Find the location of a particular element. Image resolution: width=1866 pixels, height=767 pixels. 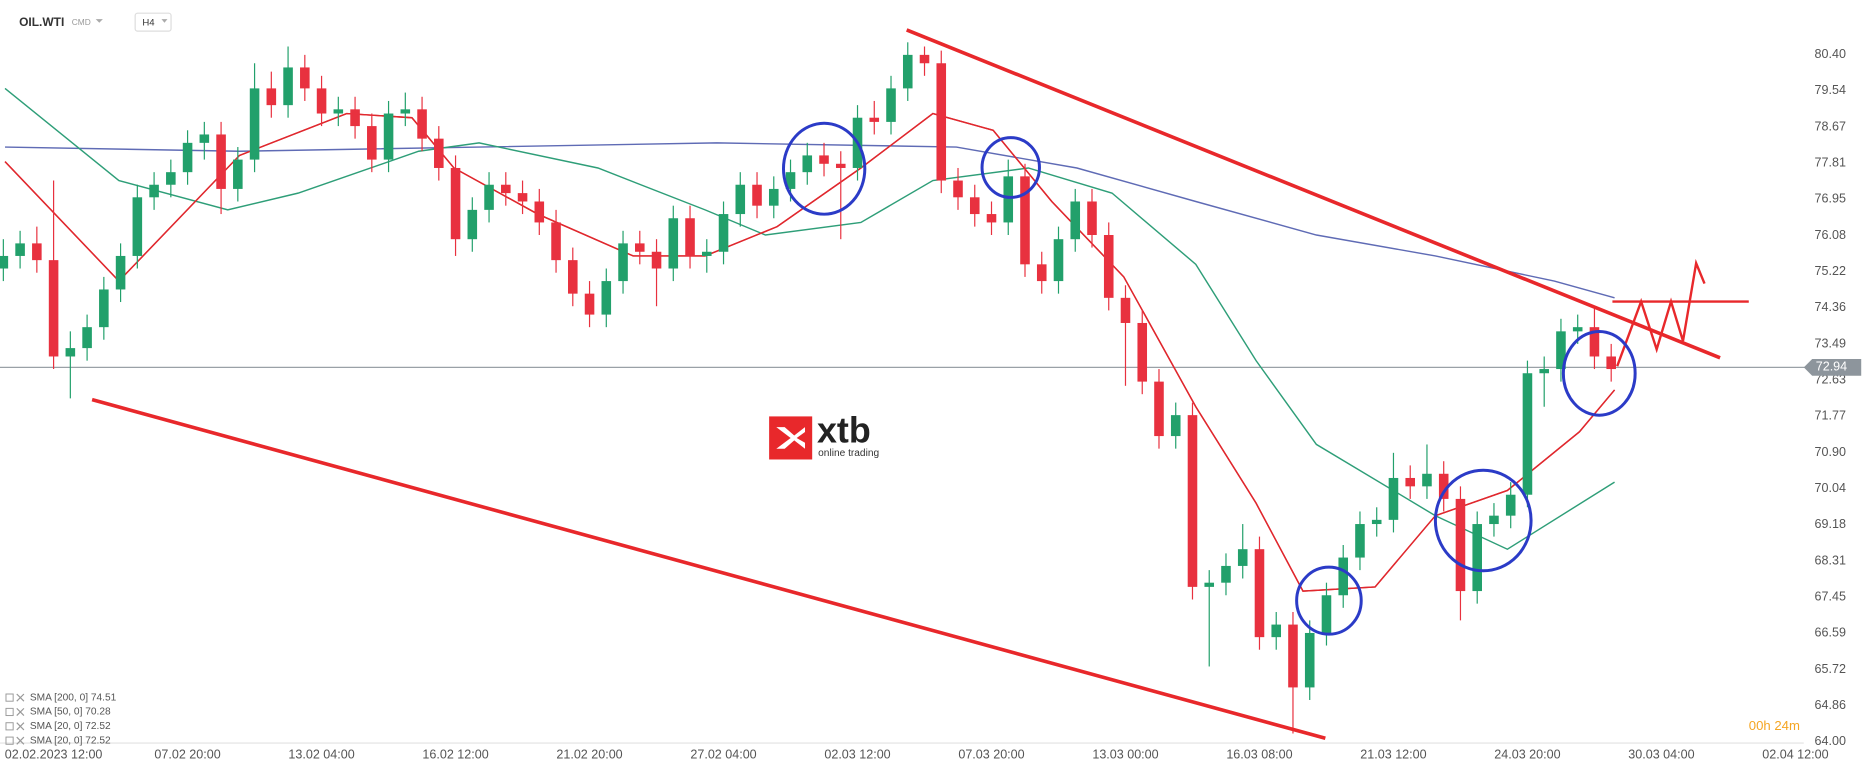

x-tick-label: 02.04 12:00 is located at coordinates (1795, 754).